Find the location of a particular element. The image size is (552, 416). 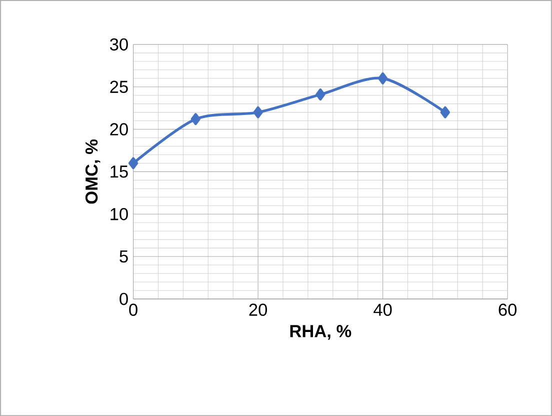

y-axis-title: OMC, % is located at coordinates (92, 171).